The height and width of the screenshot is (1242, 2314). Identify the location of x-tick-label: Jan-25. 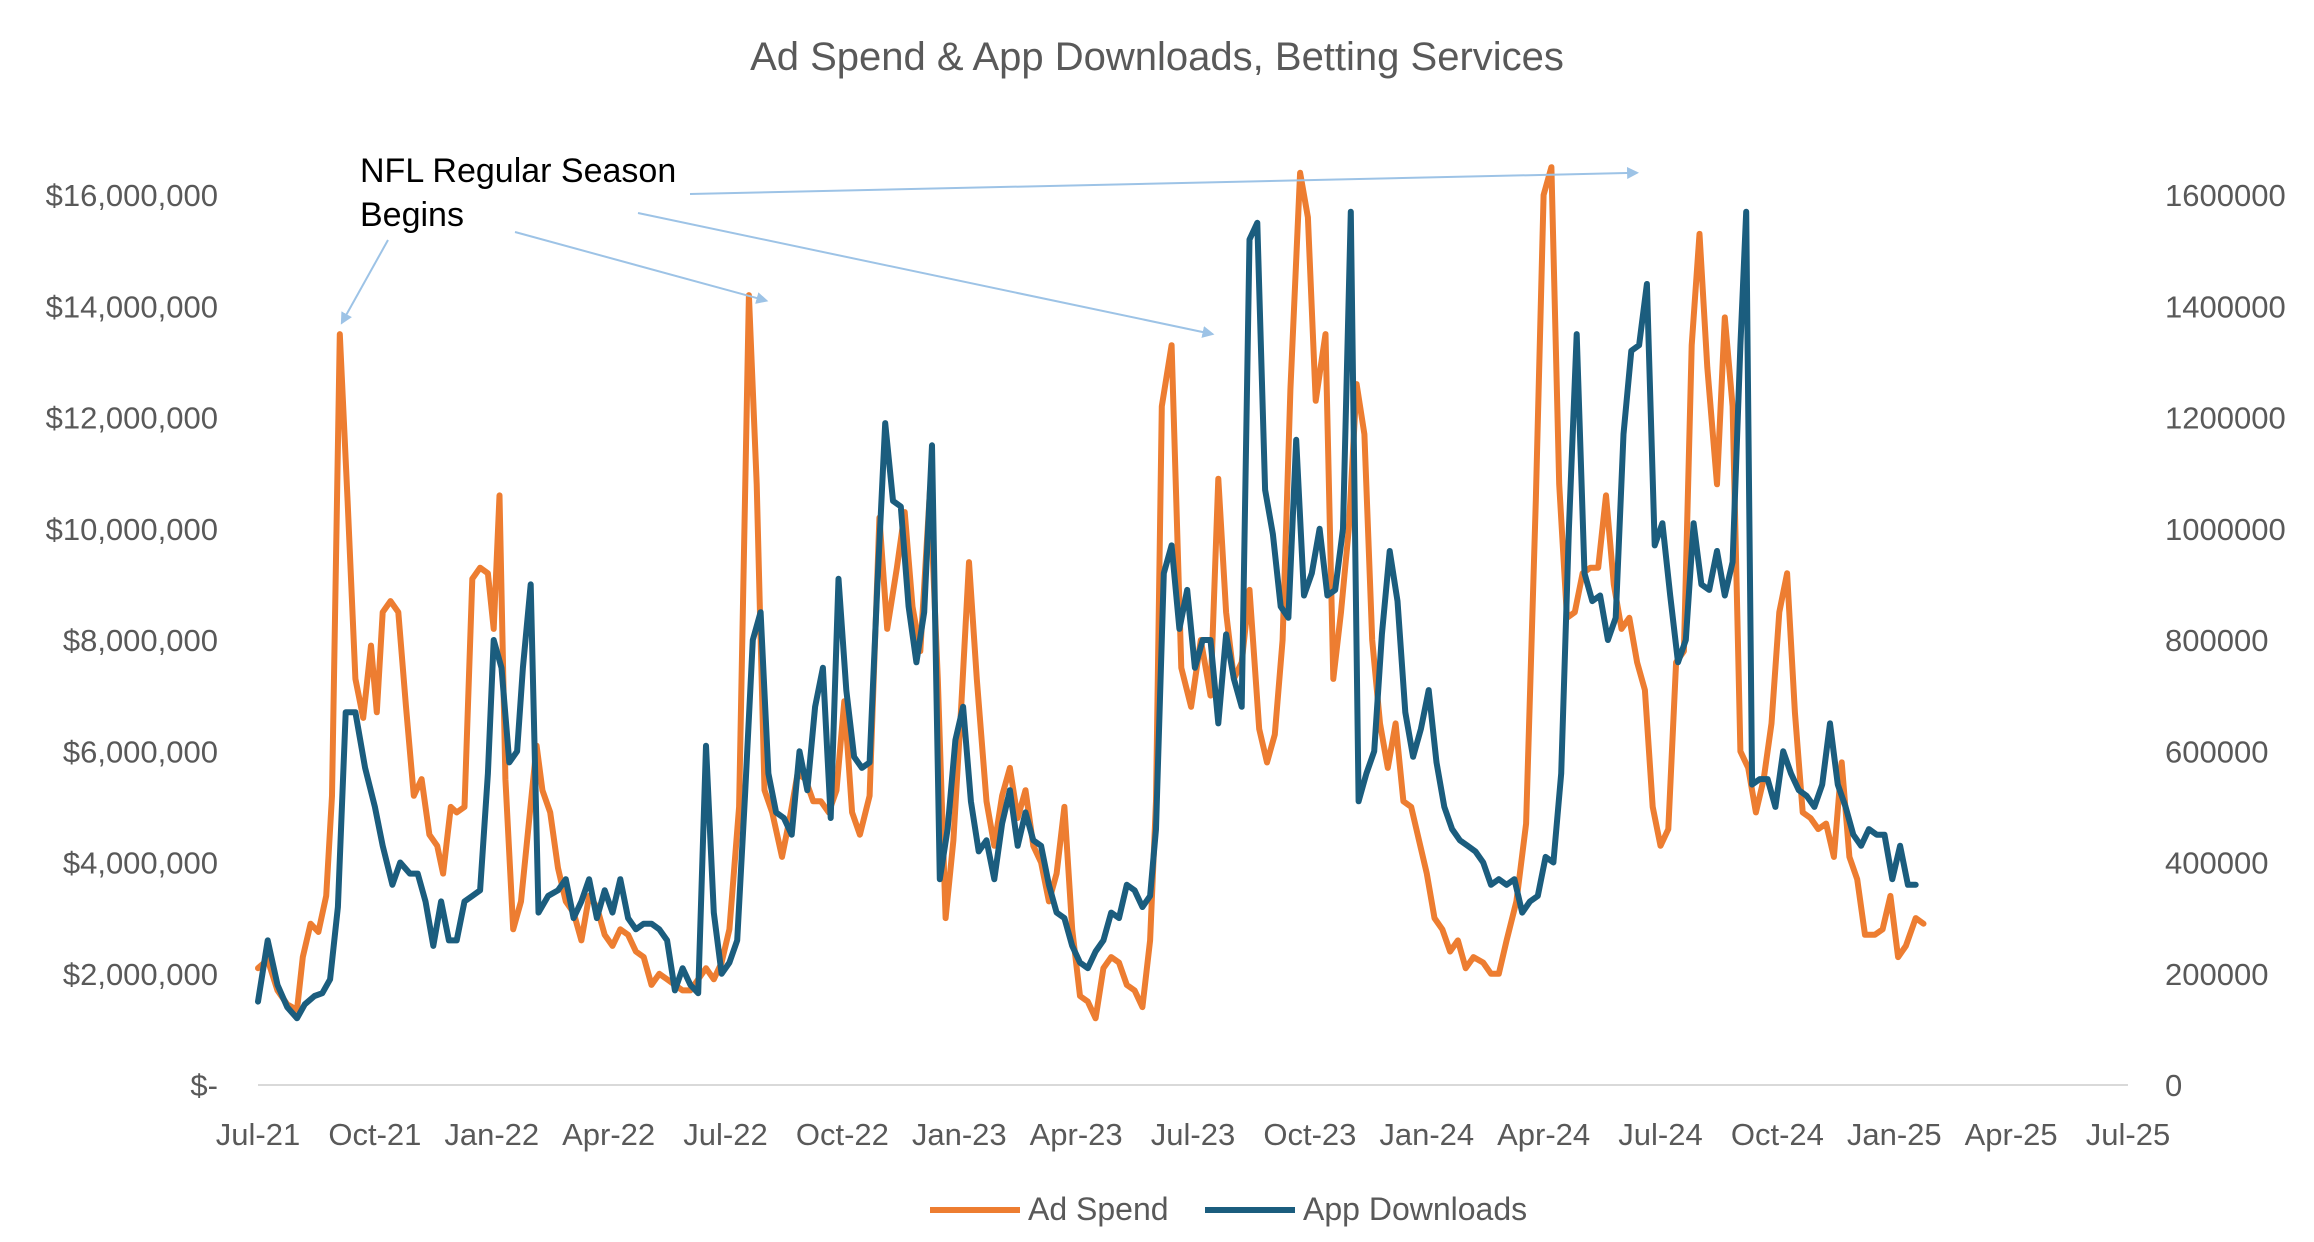
(1894, 1134).